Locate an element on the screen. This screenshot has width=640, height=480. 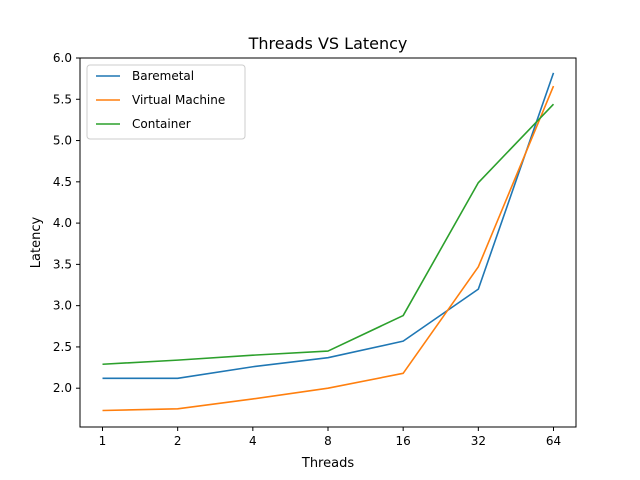
y-tick-label: 4.0 is located at coordinates (62, 223).